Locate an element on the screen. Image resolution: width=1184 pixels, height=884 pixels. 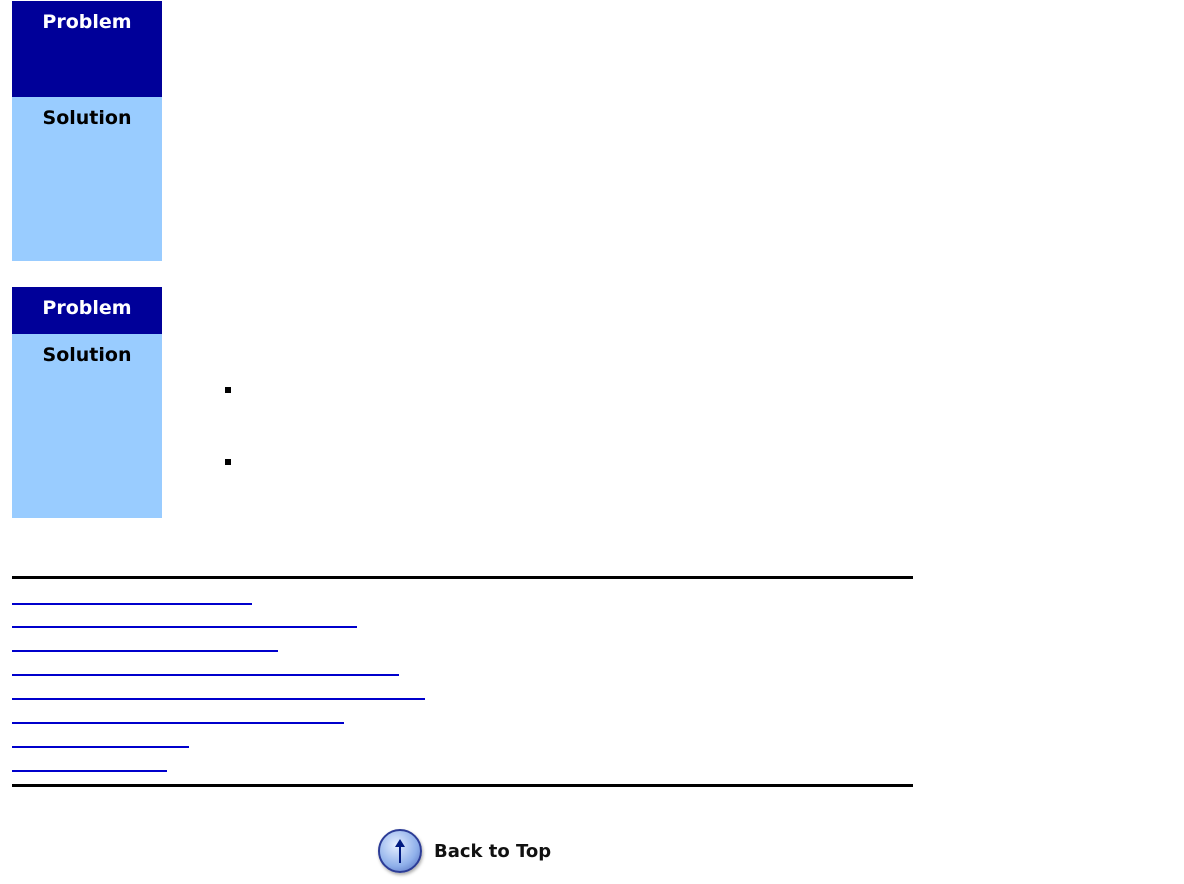
problem-header-2: Problem is located at coordinates (87, 310).